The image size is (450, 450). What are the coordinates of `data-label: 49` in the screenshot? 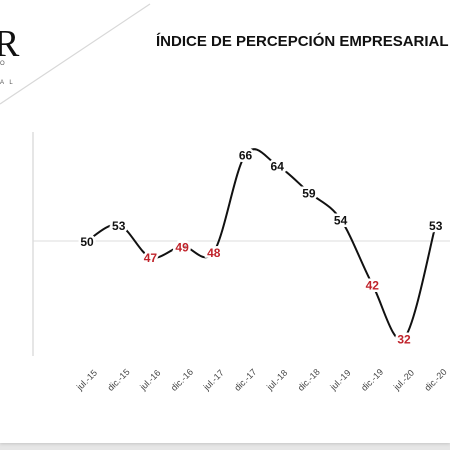 It's located at (182, 247).